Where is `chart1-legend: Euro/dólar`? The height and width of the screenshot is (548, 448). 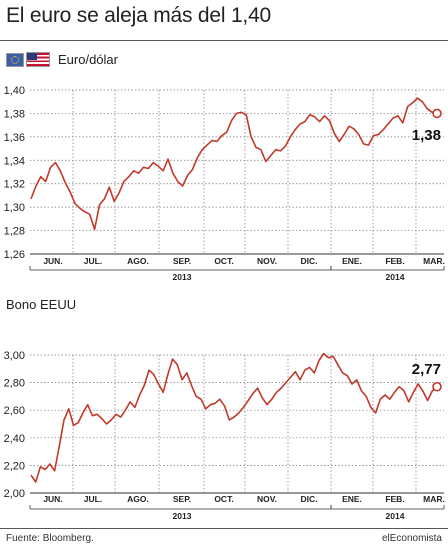
chart1-legend: Euro/dólar is located at coordinates (62, 59).